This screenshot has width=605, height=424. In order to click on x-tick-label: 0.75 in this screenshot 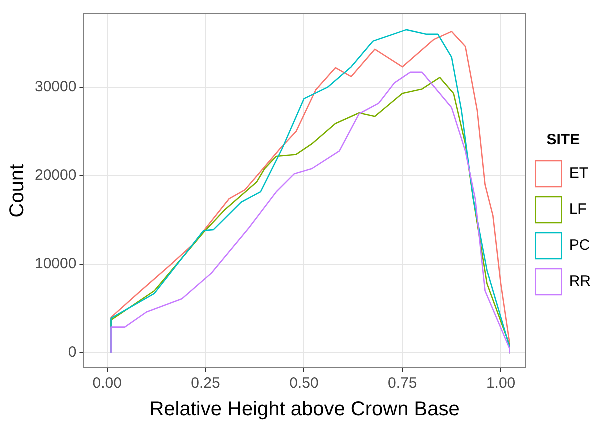, I will do `click(403, 383)`.